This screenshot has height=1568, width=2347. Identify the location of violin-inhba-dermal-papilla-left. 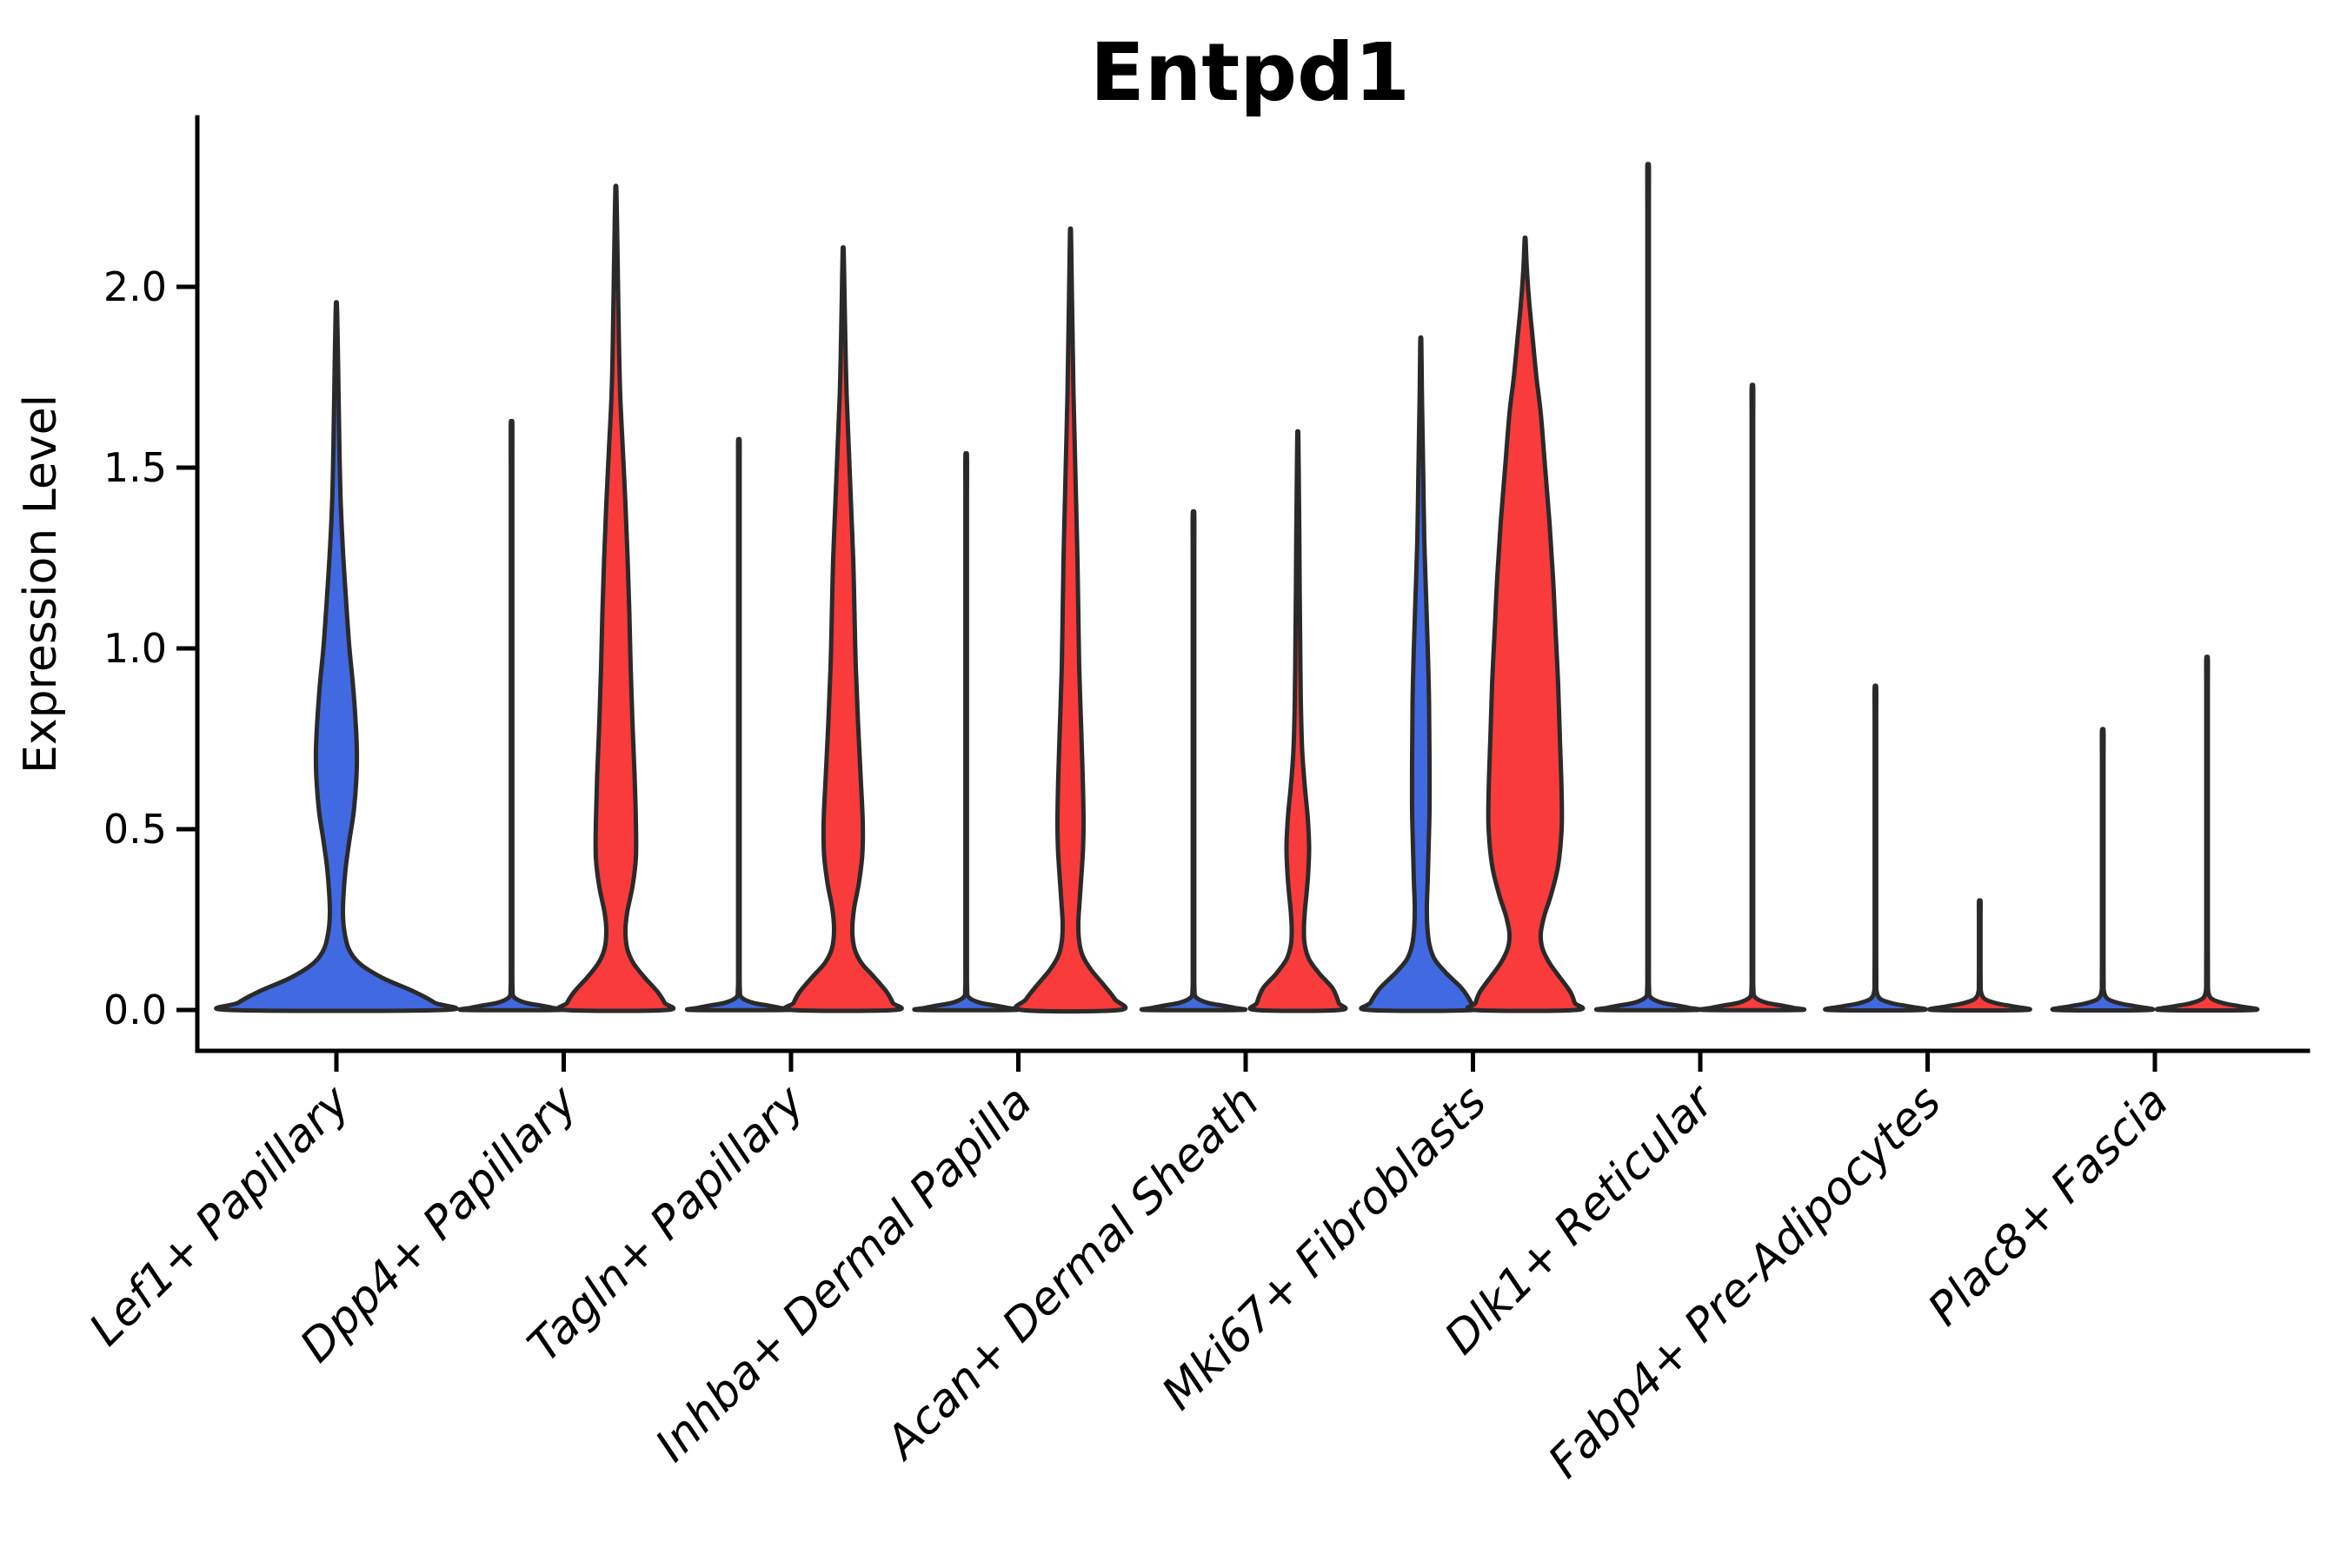
(966, 732).